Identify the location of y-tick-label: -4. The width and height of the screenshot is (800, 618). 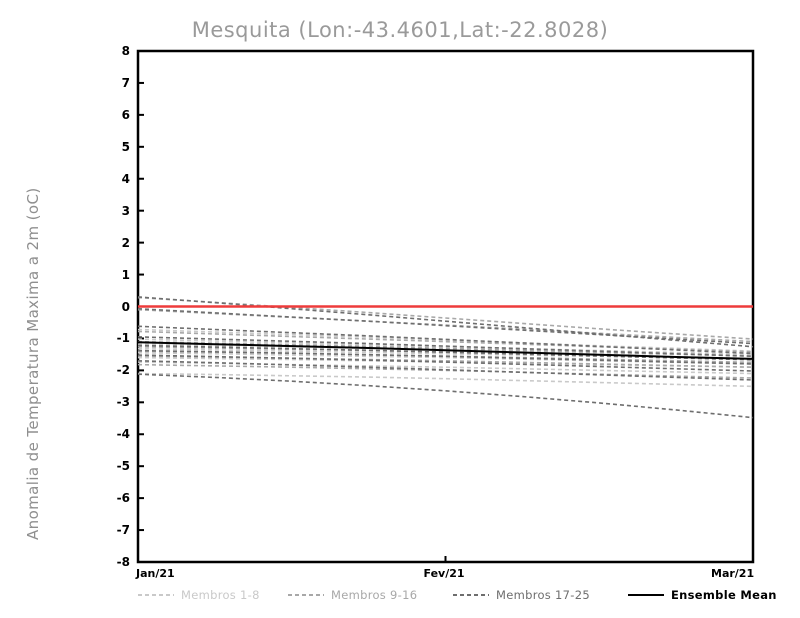
(123, 434).